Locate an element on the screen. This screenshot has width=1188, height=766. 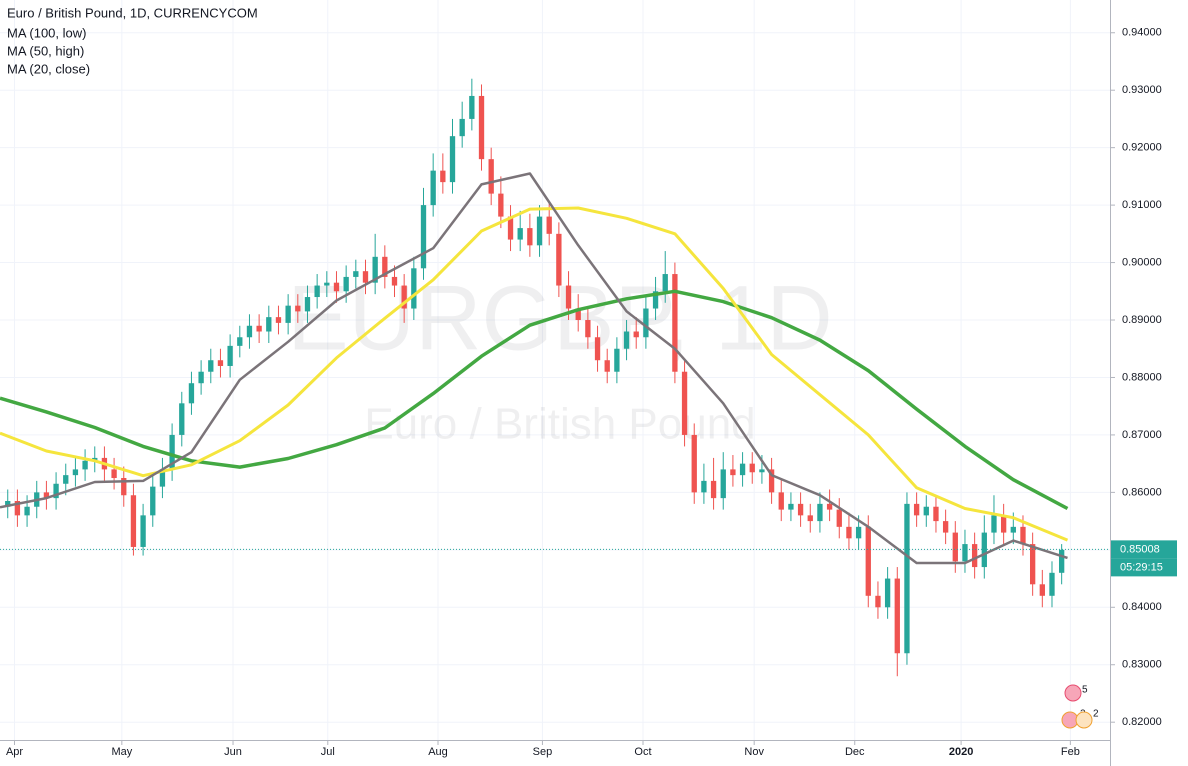
legend-entry: MA (20, close) is located at coordinates (48, 68).